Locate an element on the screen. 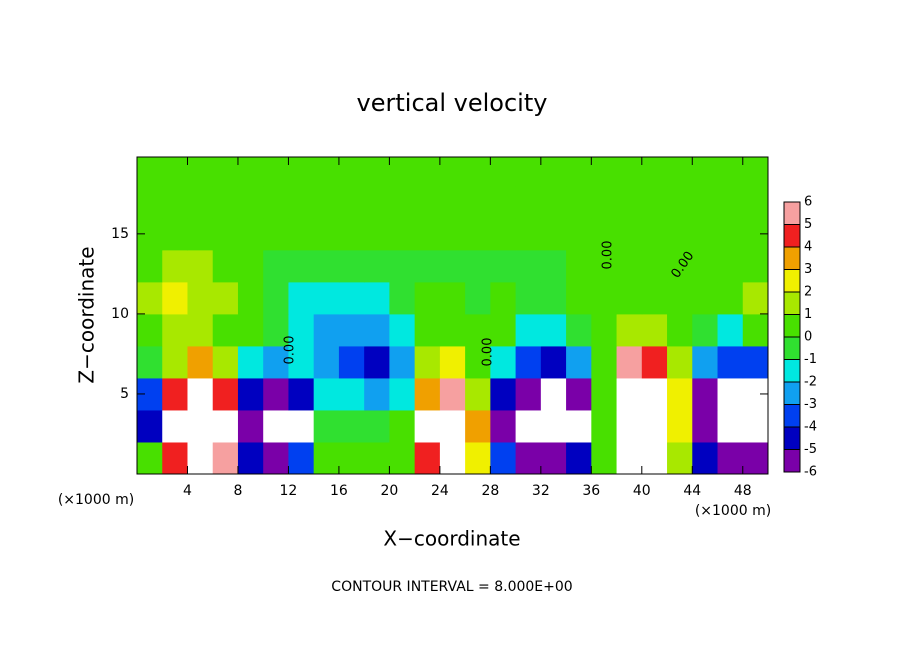 Image resolution: width=904 pixels, height=658 pixels. x-tick-label: 12 is located at coordinates (289, 491).